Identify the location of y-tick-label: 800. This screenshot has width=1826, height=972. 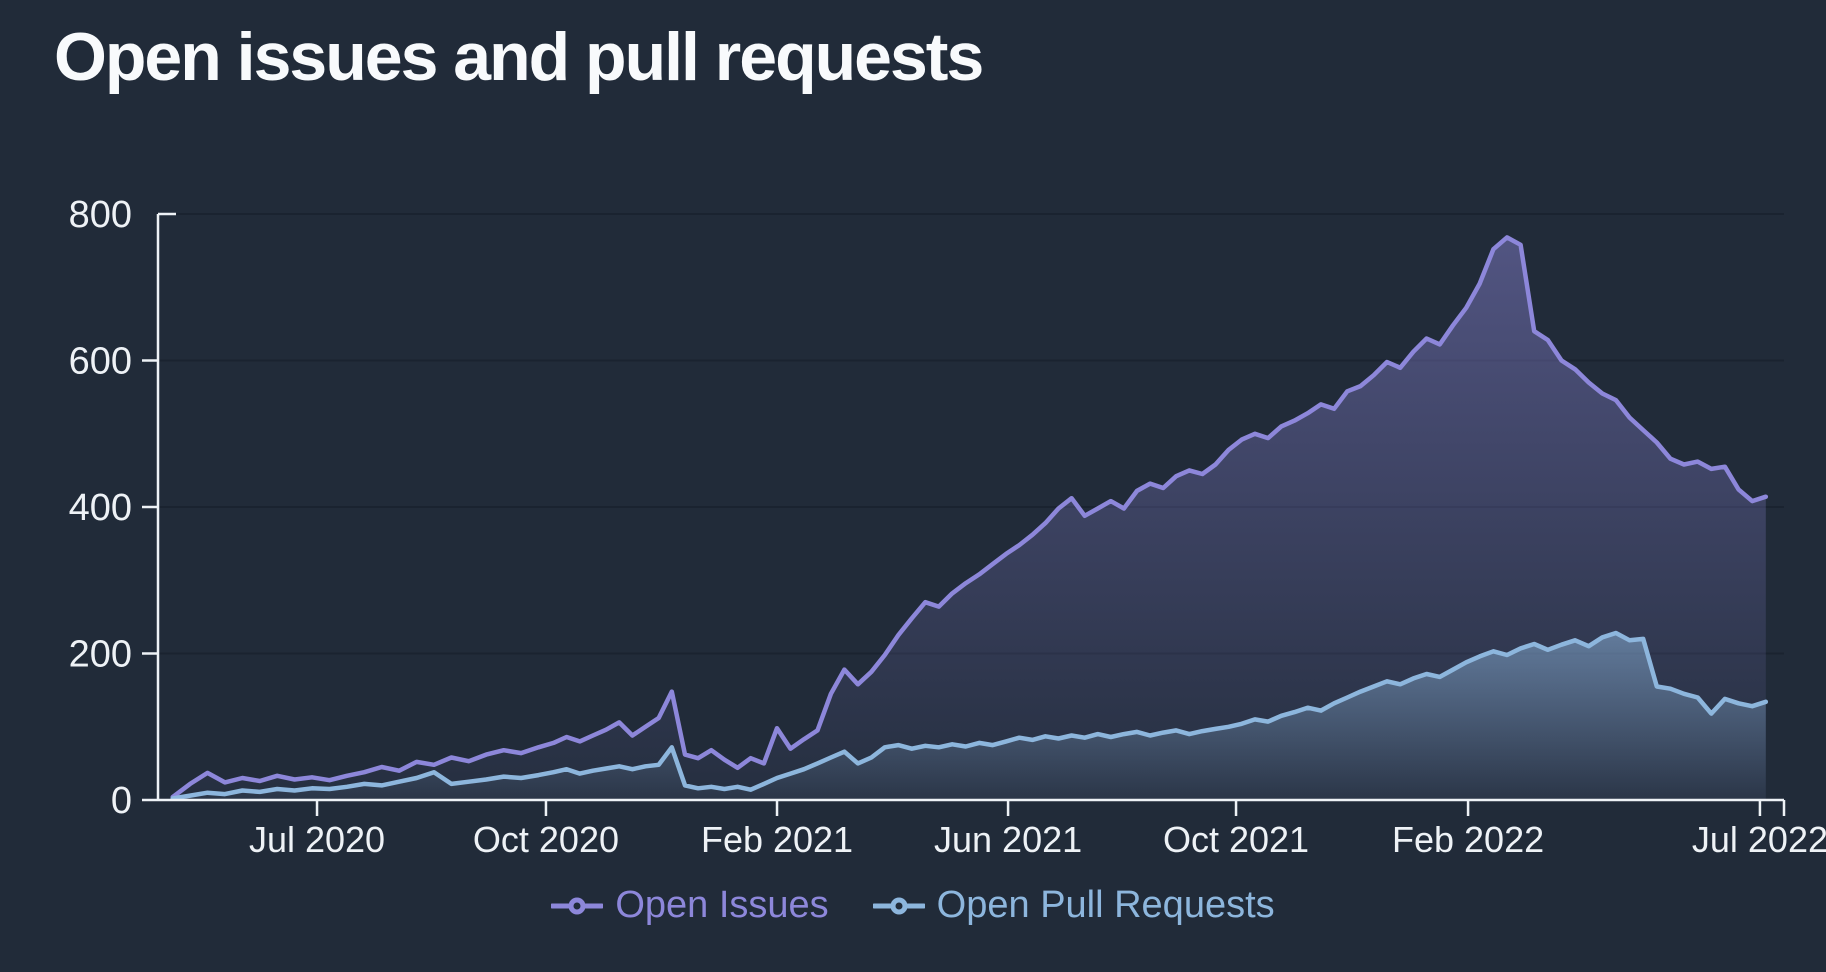
(100, 215).